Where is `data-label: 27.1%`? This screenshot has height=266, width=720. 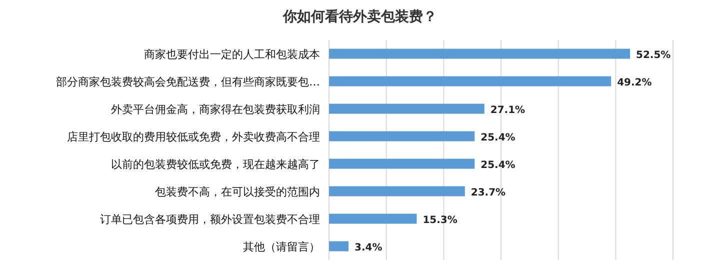 data-label: 27.1% is located at coordinates (508, 110).